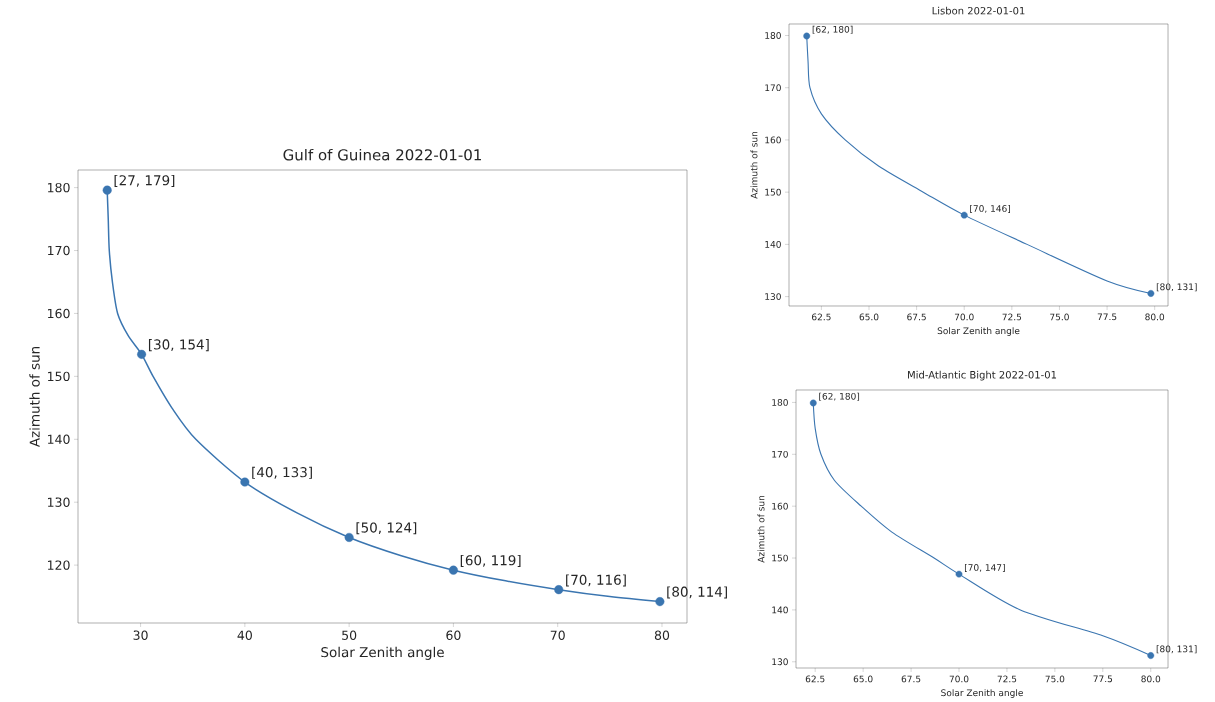  What do you see at coordinates (386, 528) in the screenshot?
I see `data-label: [50, 124]` at bounding box center [386, 528].